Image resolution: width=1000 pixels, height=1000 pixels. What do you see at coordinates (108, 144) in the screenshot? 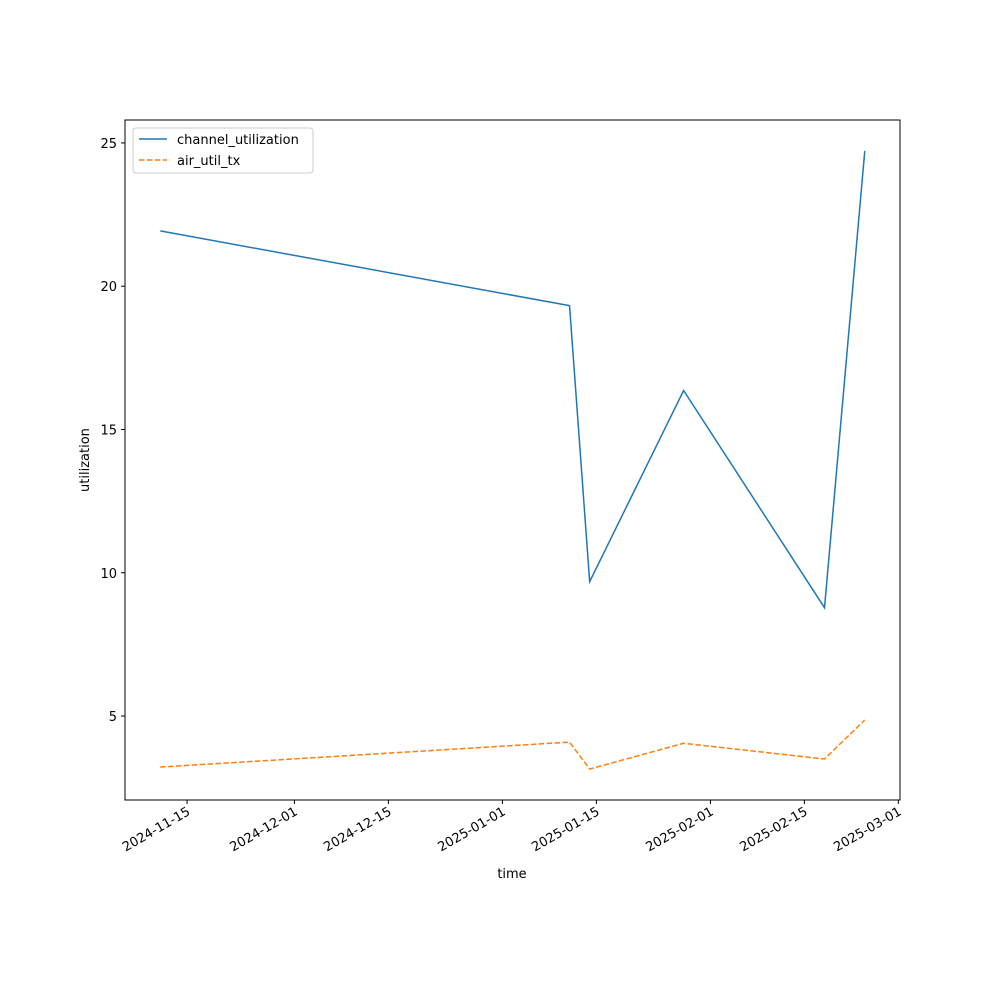
I see `y-tick-label: 25` at bounding box center [108, 144].